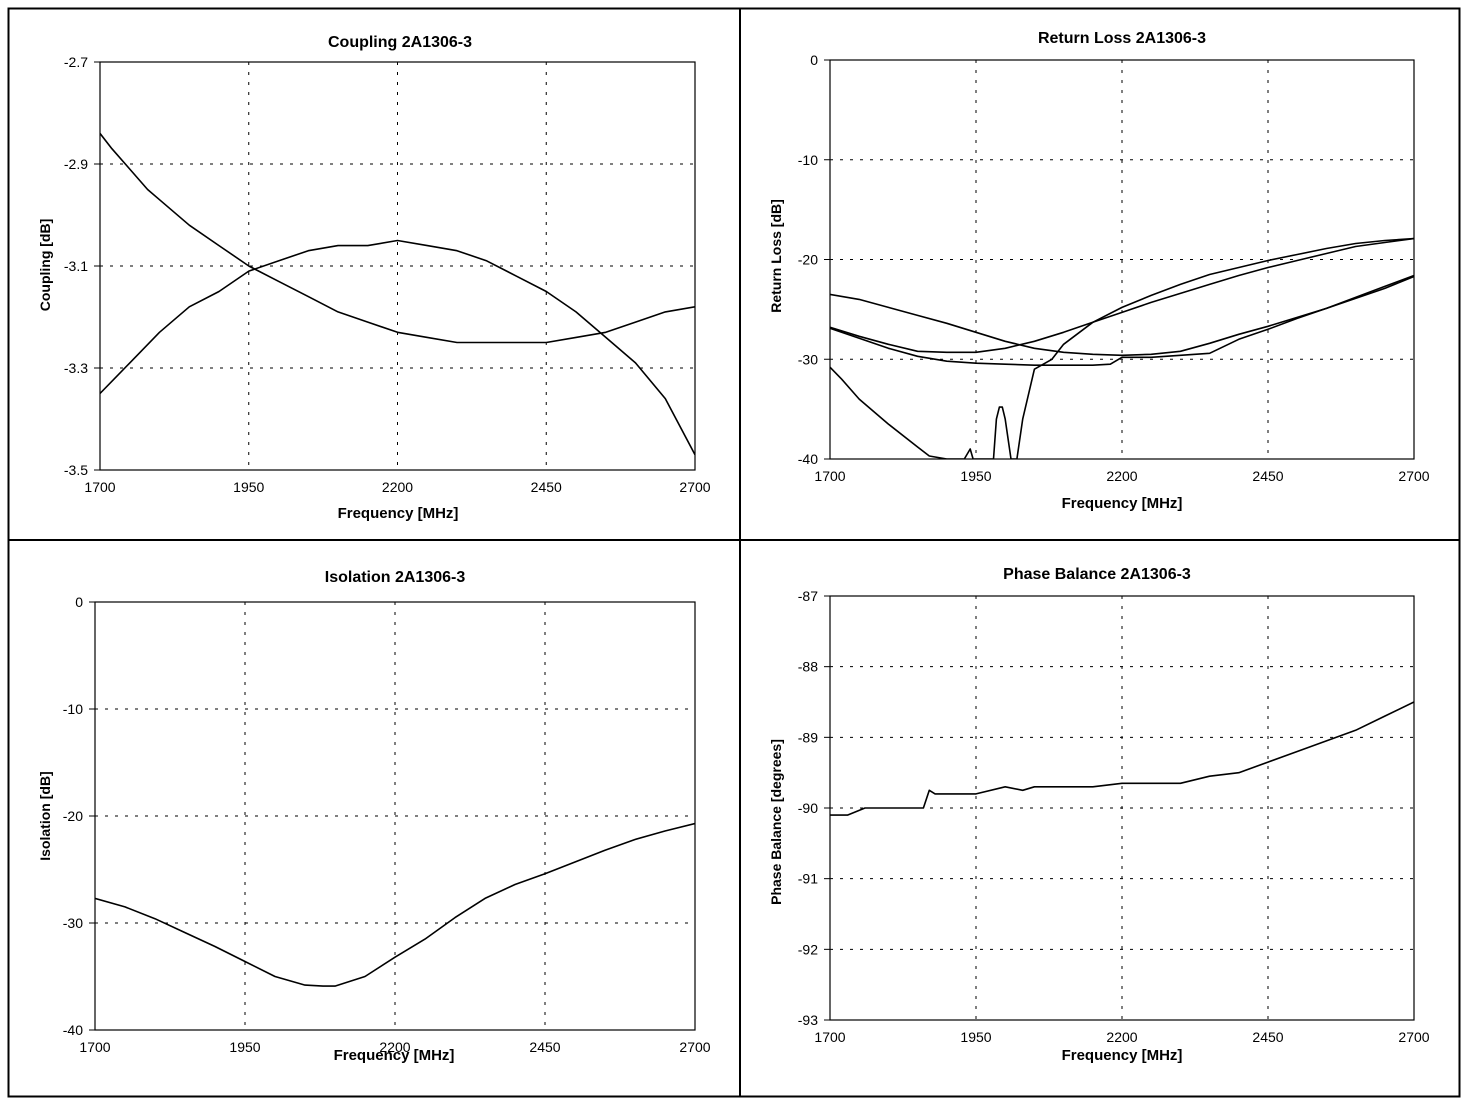 This screenshot has height=1099, width=1465. What do you see at coordinates (76, 368) in the screenshot?
I see `y-tick-label: -3.3` at bounding box center [76, 368].